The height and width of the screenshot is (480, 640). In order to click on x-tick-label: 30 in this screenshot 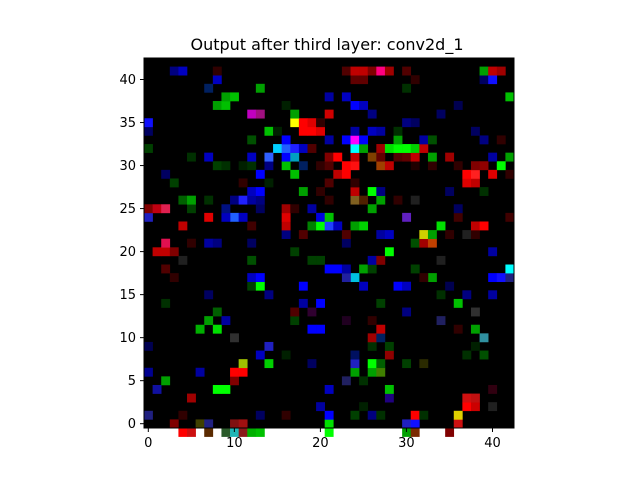, I will do `click(406, 443)`.